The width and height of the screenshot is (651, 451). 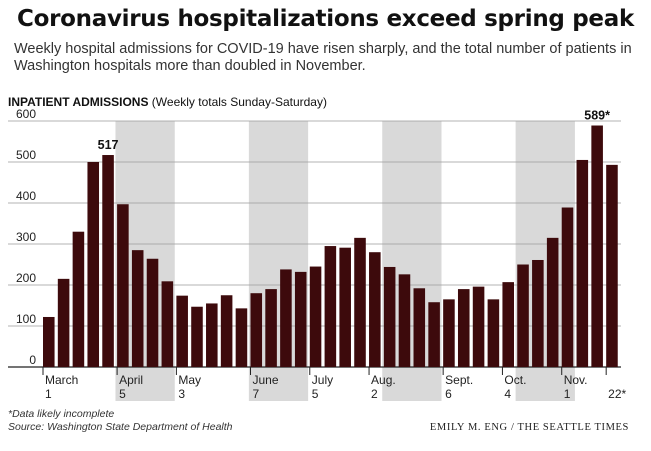 I want to click on x-month-label: Aug., so click(x=383, y=380).